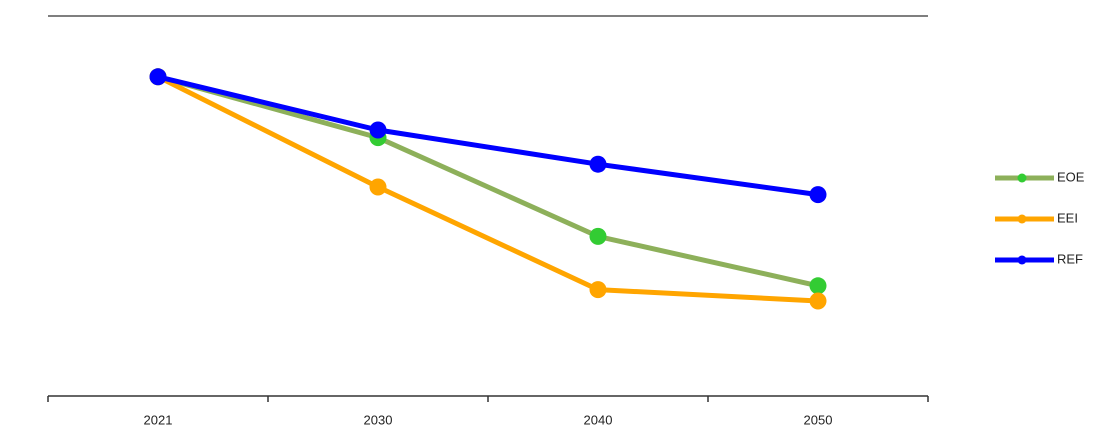 Image resolution: width=1119 pixels, height=440 pixels. What do you see at coordinates (598, 419) in the screenshot?
I see `x-tick-label: 2040` at bounding box center [598, 419].